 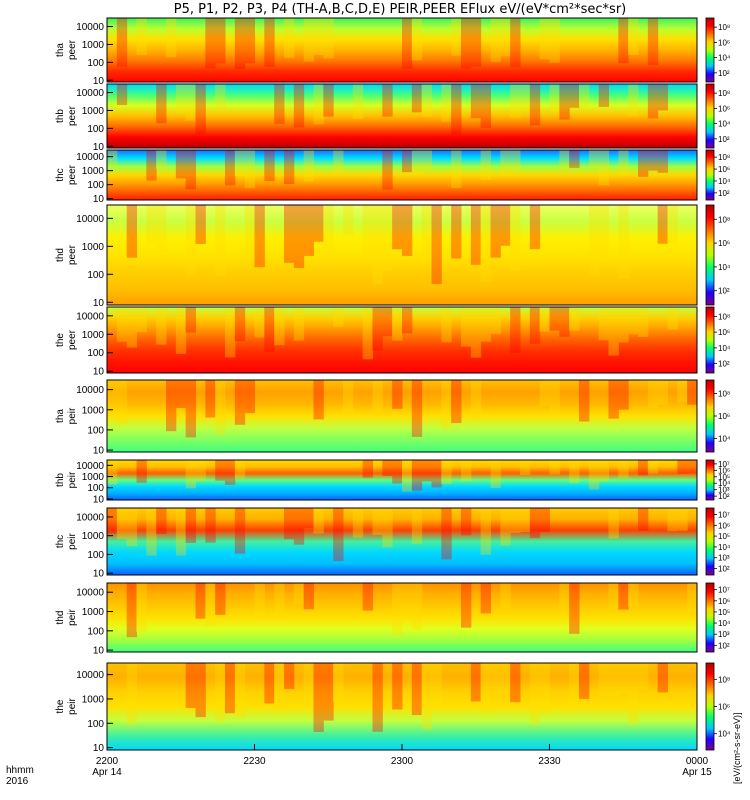 I want to click on y-label-probe: thd, so click(x=60, y=618).